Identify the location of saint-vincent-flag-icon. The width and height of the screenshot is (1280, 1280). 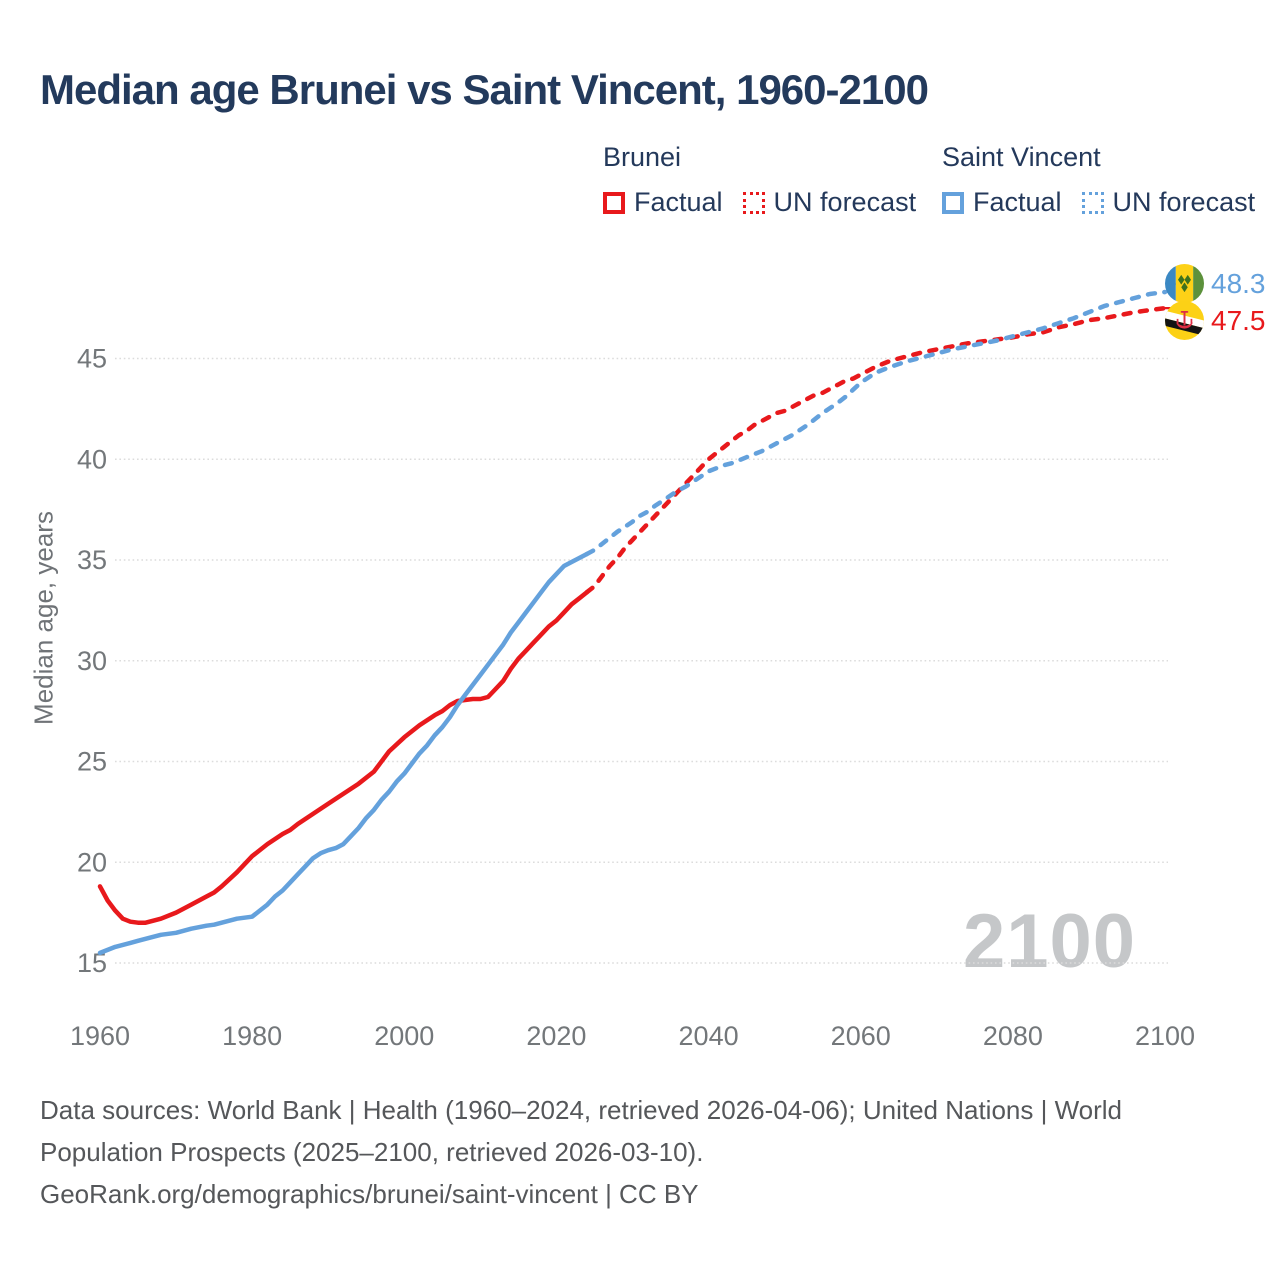
(1184, 283).